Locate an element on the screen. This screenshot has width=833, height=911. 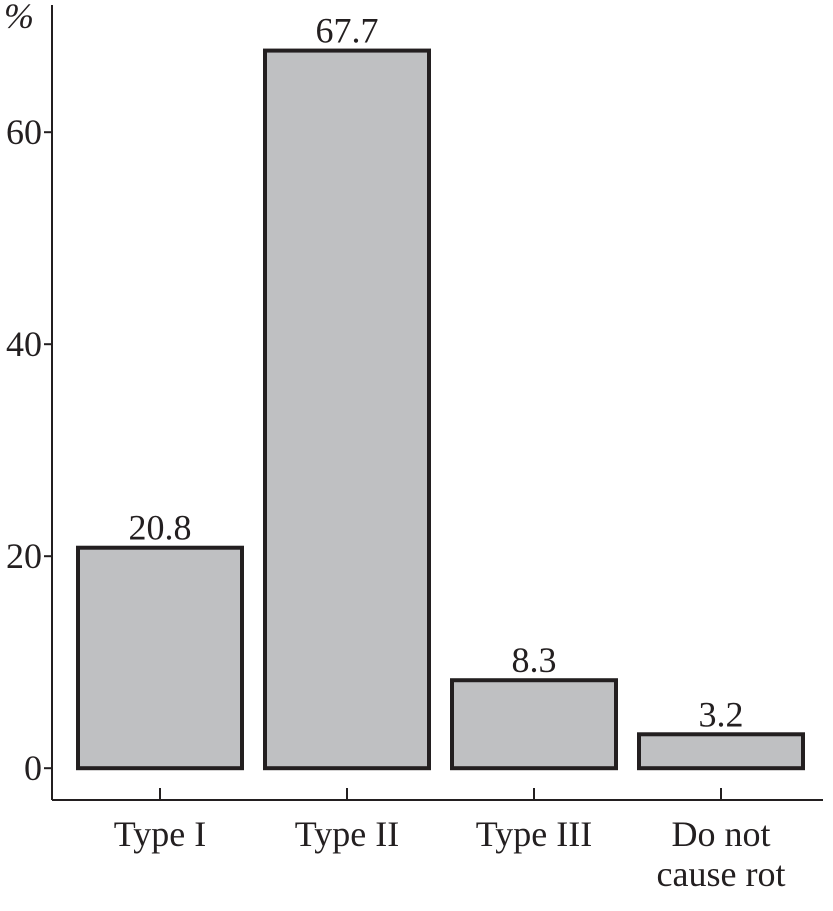
y-axis-label: % is located at coordinates (19, 18).